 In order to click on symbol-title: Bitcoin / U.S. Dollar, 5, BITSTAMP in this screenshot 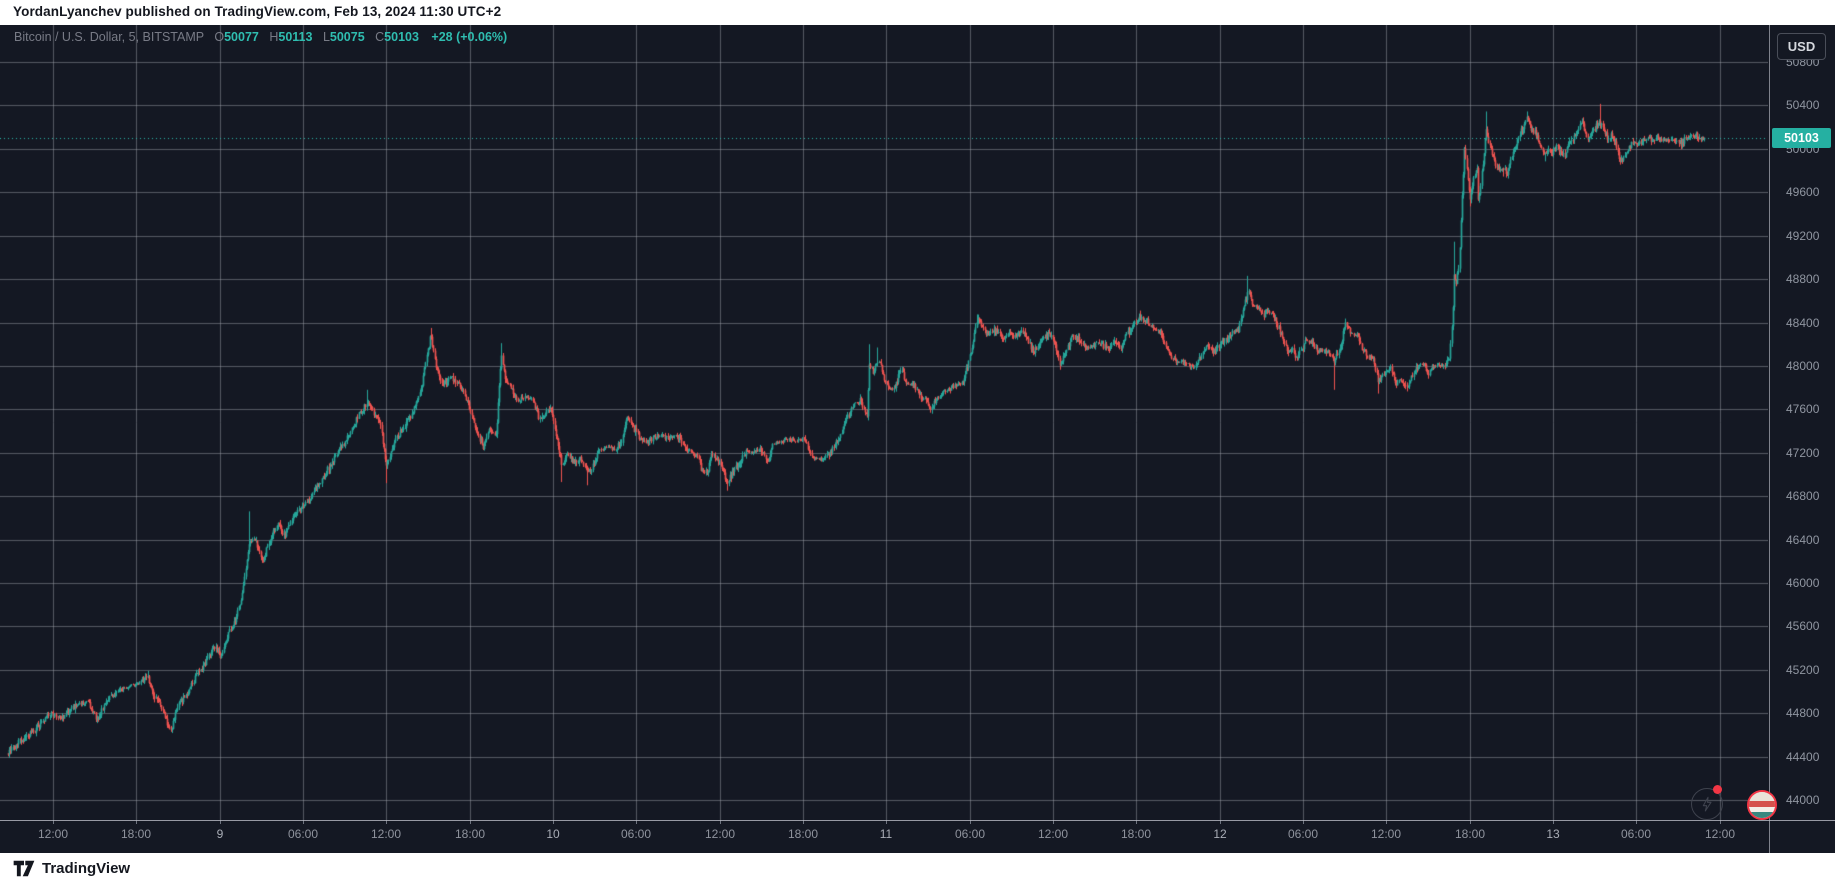, I will do `click(109, 37)`.